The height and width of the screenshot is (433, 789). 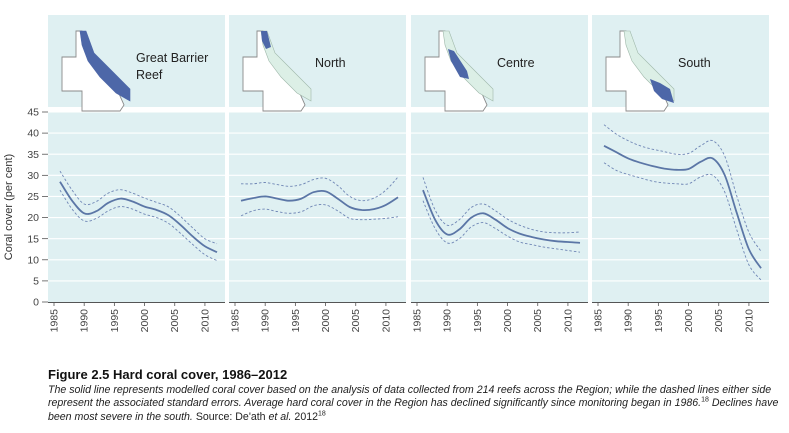 What do you see at coordinates (33, 155) in the screenshot?
I see `y-tick-label: 35` at bounding box center [33, 155].